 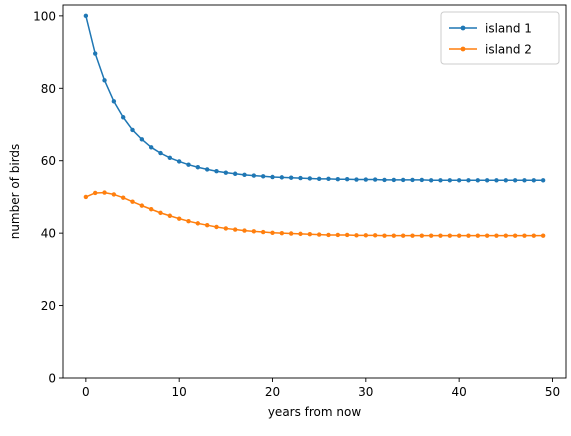 I want to click on x-tick-label: 30, so click(x=365, y=392).